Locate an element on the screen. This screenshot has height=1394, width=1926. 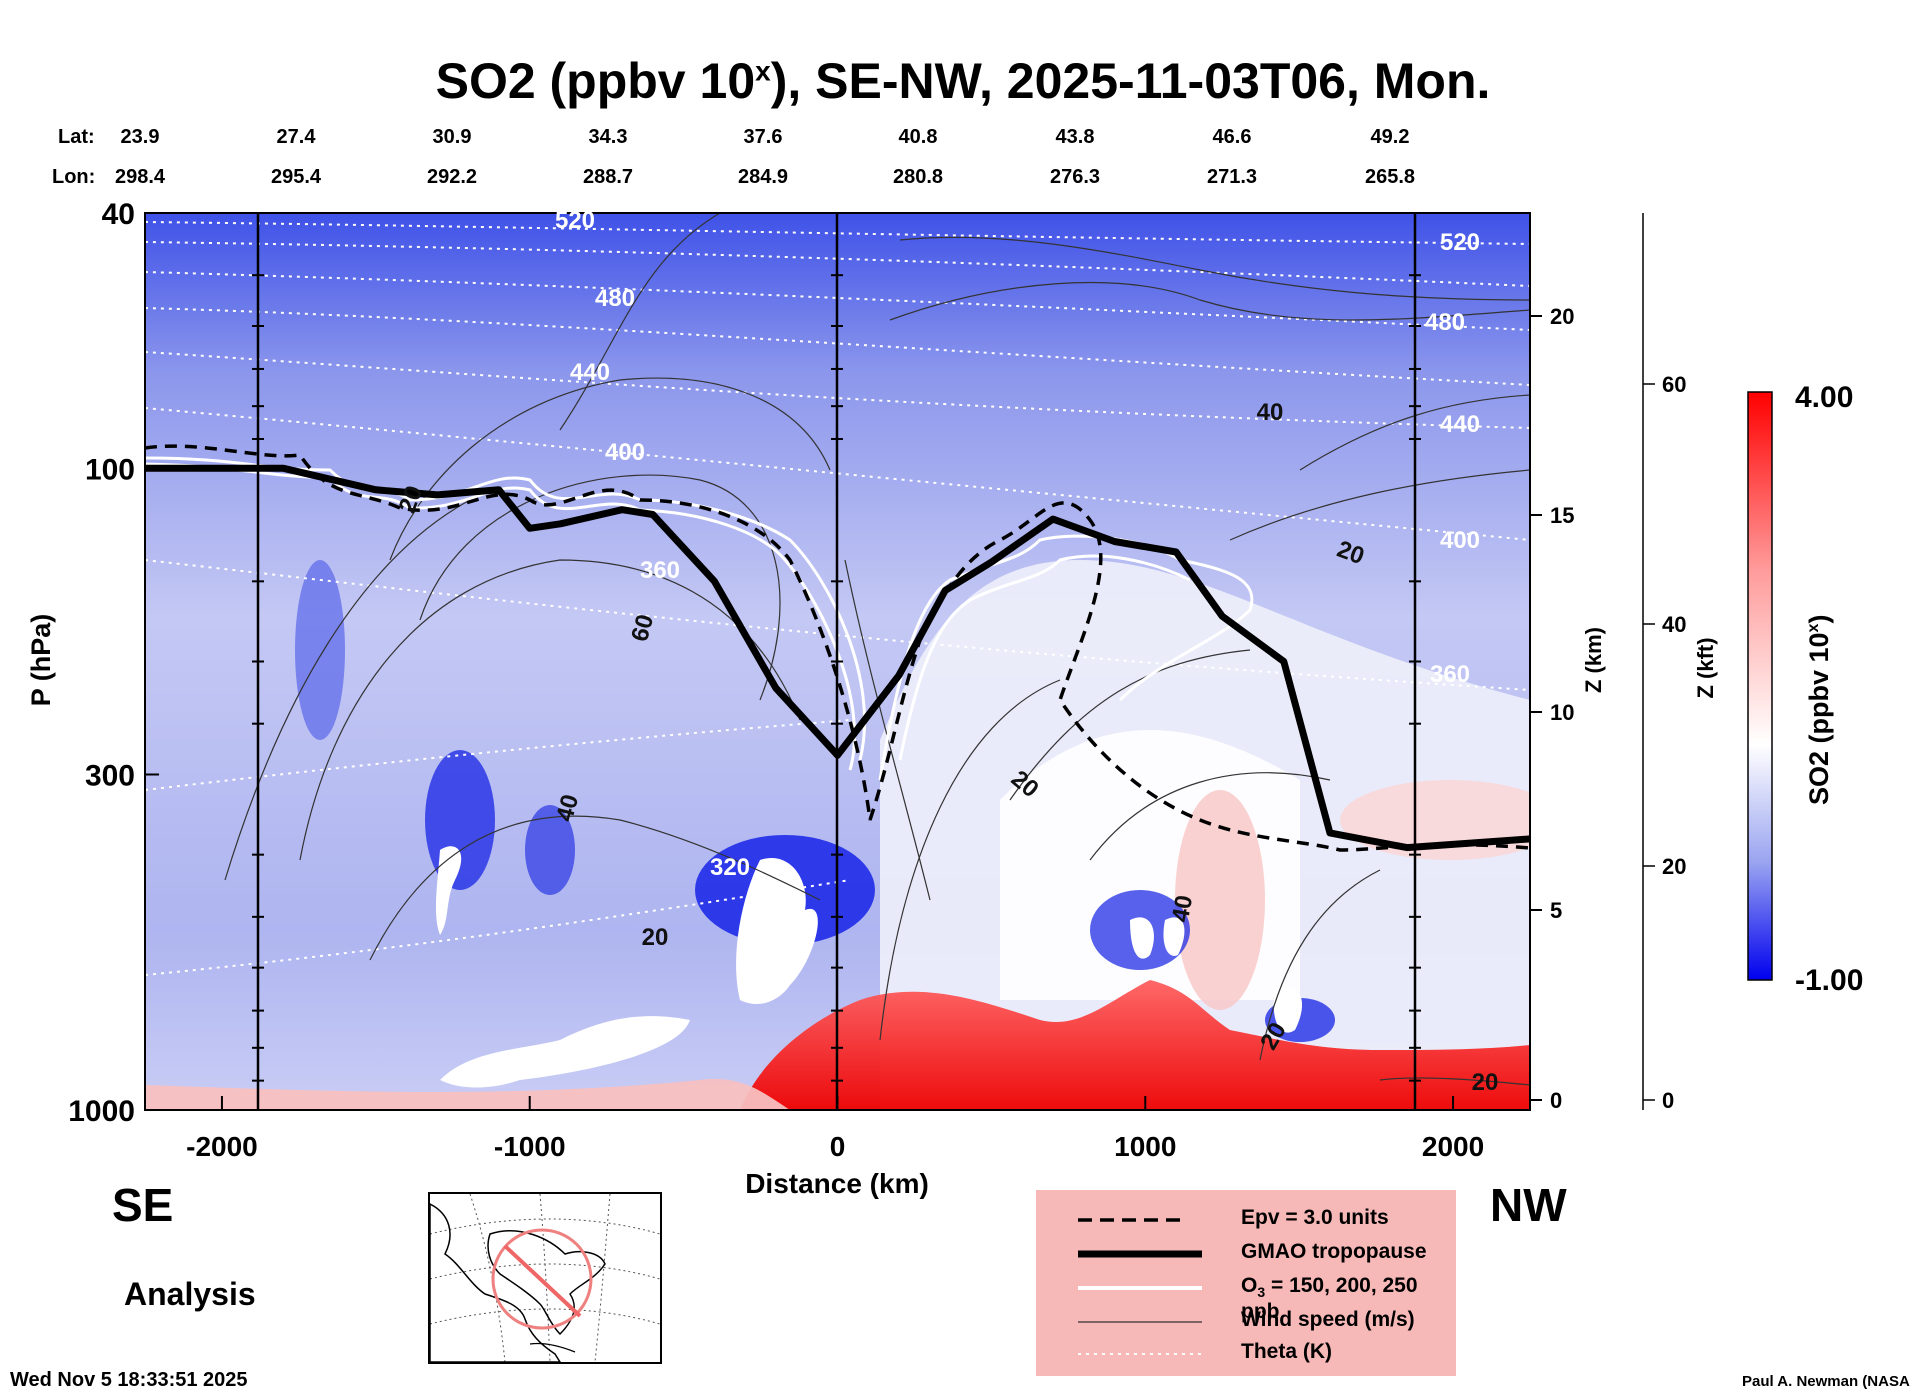
z-km-title: Z (km) is located at coordinates (1593, 660).